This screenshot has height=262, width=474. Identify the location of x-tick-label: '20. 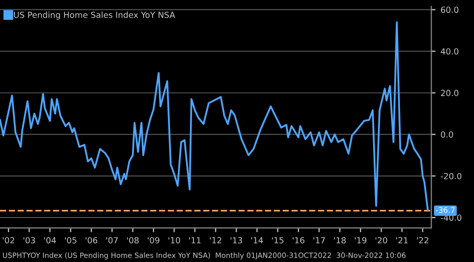
(382, 240).